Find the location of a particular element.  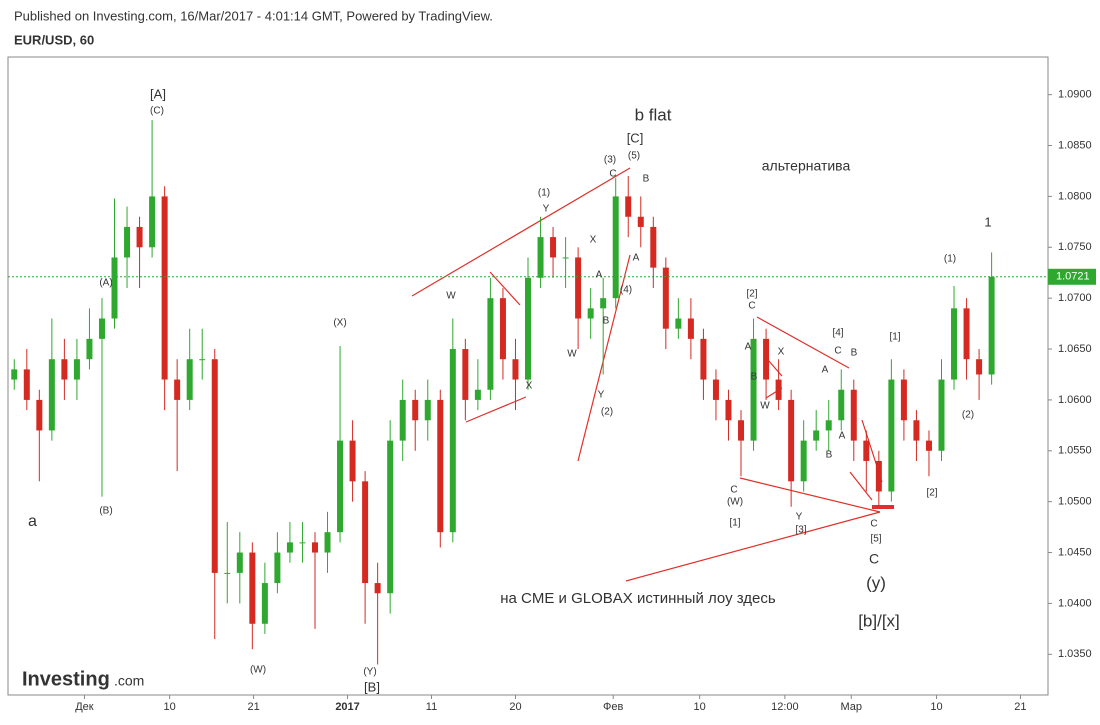

y-tick-label: 1.0850 is located at coordinates (1075, 145).